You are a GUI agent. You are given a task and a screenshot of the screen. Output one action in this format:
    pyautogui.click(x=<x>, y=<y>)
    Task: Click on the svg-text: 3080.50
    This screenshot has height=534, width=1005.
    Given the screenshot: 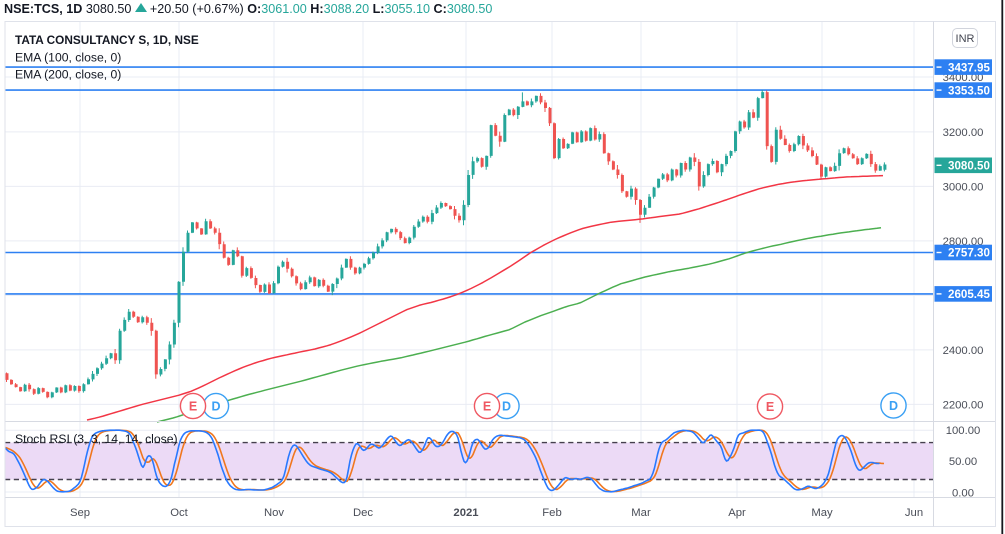 What is the action you would take?
    pyautogui.click(x=969, y=166)
    